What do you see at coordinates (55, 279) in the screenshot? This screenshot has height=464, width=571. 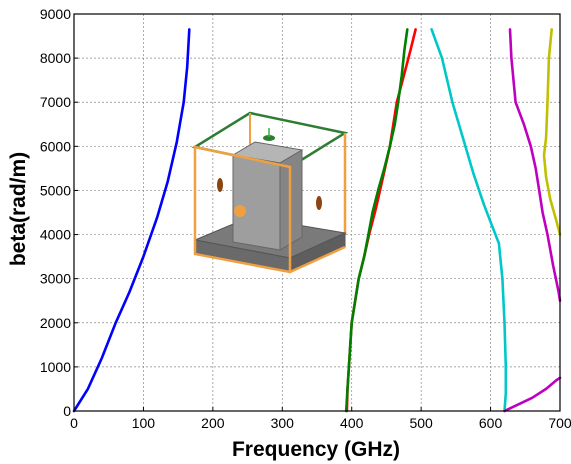 I see `y-tick-label: 3000` at bounding box center [55, 279].